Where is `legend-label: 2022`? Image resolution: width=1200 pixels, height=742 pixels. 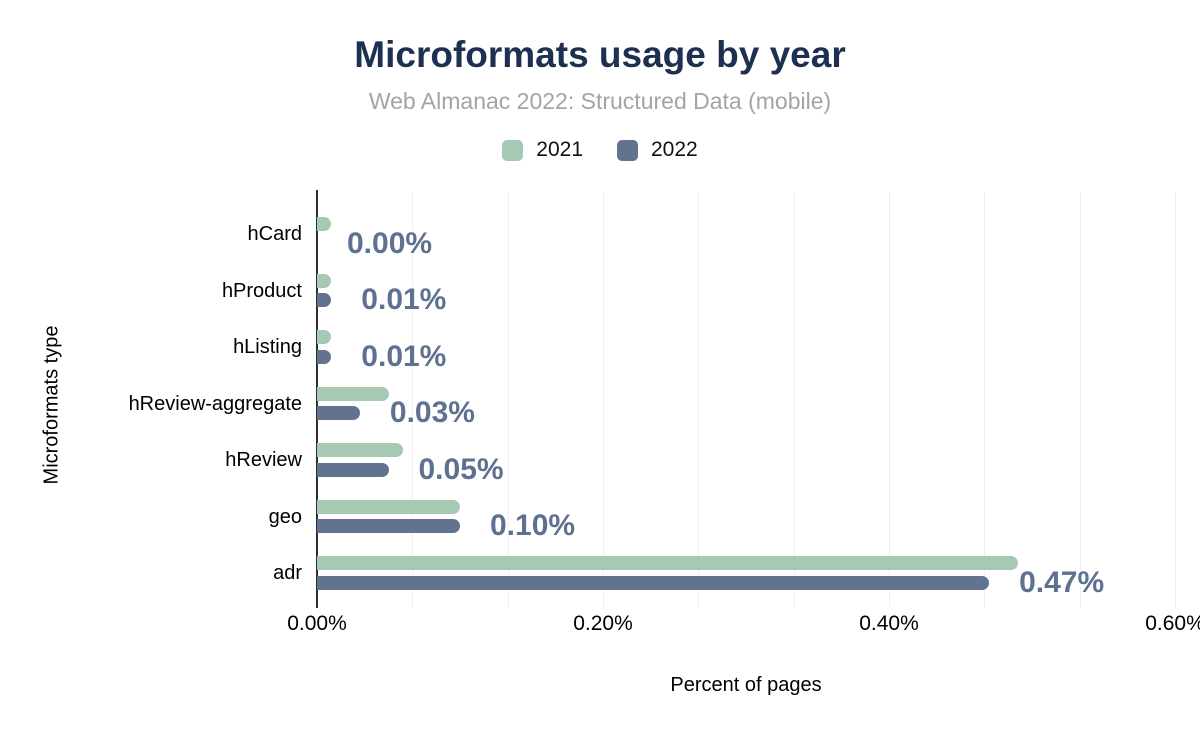
legend-label: 2022 is located at coordinates (674, 149).